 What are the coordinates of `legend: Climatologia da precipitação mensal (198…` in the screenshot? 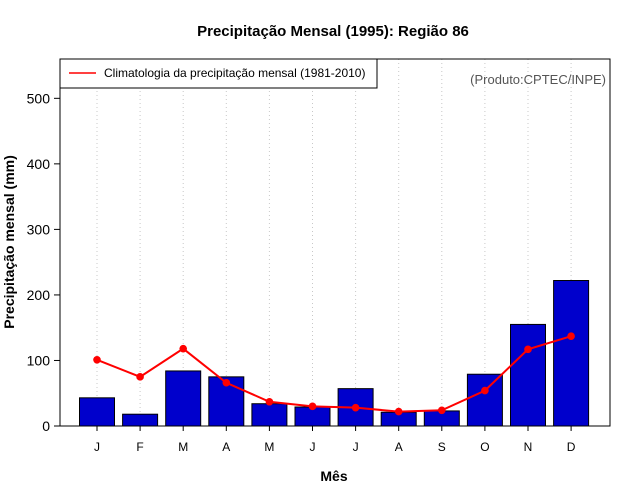 It's located at (218, 73).